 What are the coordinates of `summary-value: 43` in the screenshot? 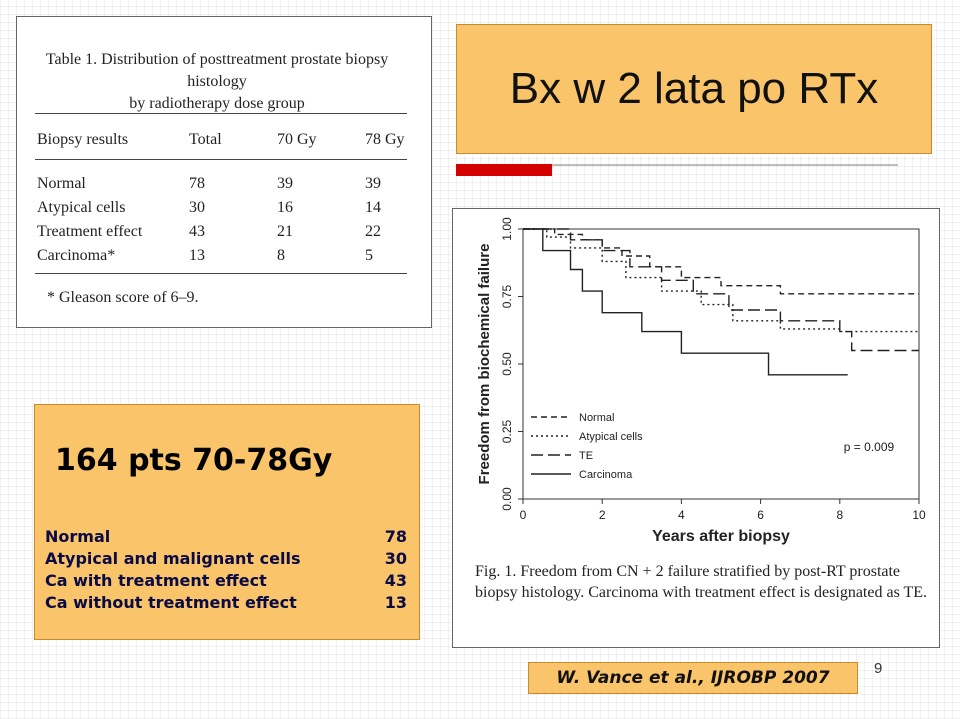 It's located at (395, 580).